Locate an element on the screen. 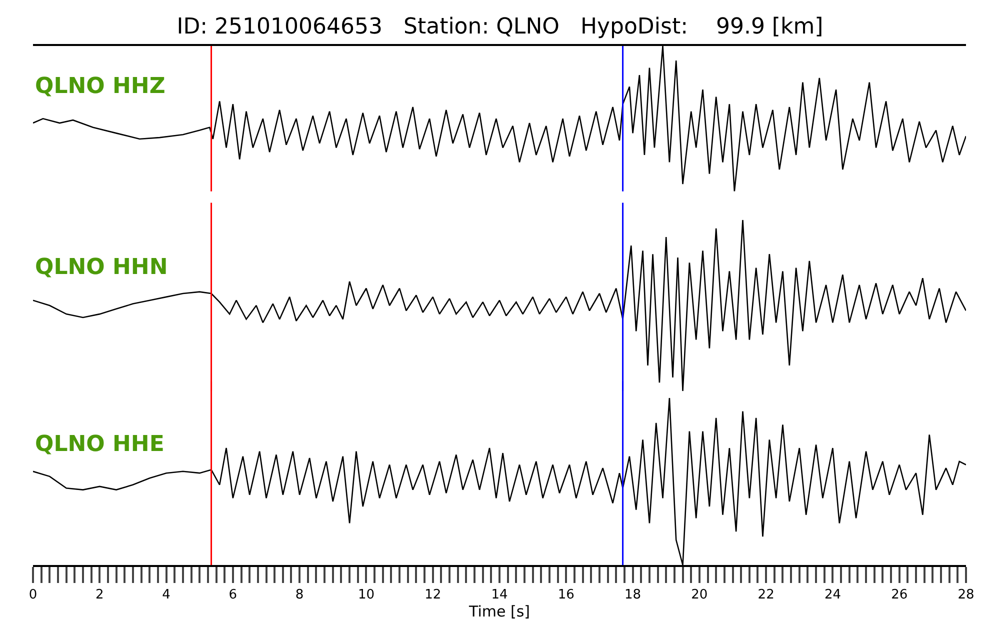 The height and width of the screenshot is (640, 1000). x-tick-label: 0 is located at coordinates (33, 595).